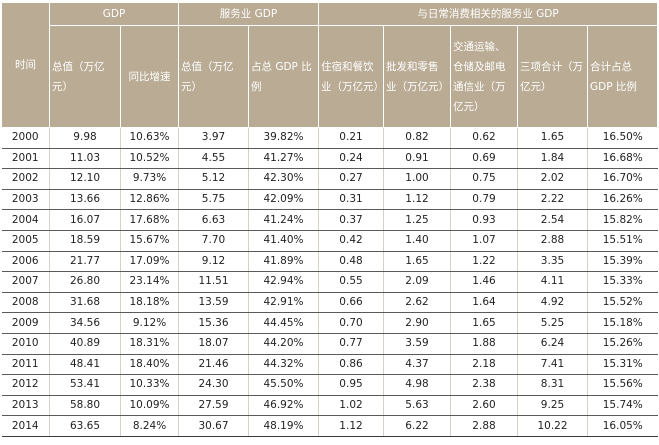 This screenshot has width=659, height=445. I want to click on value-cell: 48.19%, so click(283, 426).